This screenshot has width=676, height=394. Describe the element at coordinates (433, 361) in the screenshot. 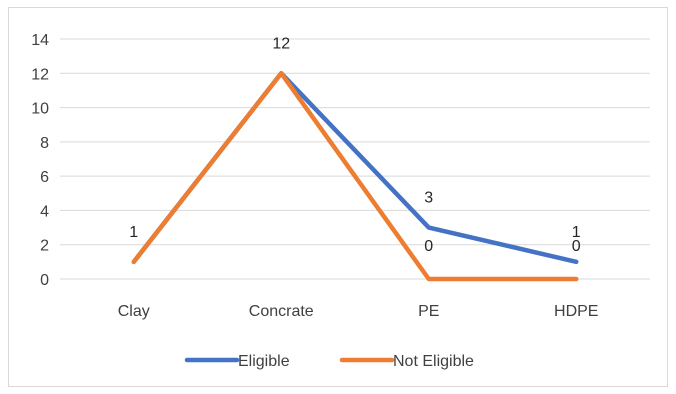

I see `legend-label: Not Eligible` at that location.